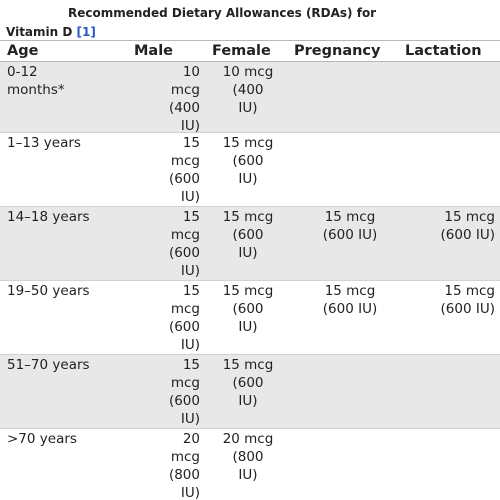  Describe the element at coordinates (23, 51) in the screenshot. I see `header-age: Age` at that location.